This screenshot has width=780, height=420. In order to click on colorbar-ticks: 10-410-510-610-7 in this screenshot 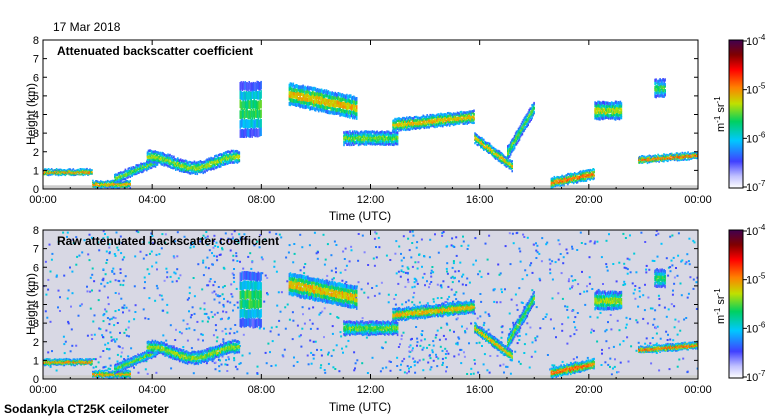, I will do `click(754, 113)`.